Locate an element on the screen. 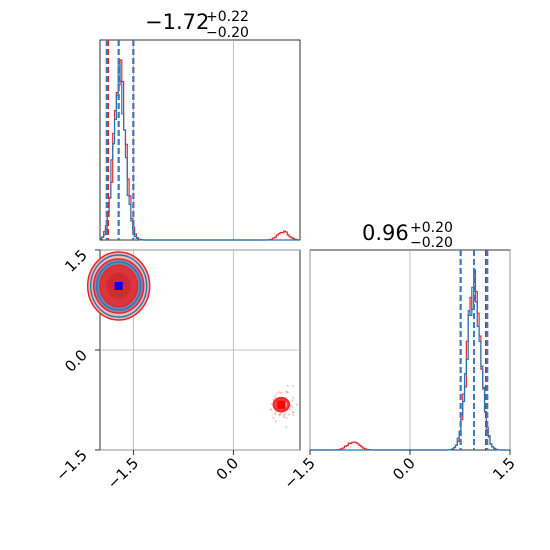 This screenshot has width=550, height=550. title-plus-1: +0.20 is located at coordinates (431, 228).